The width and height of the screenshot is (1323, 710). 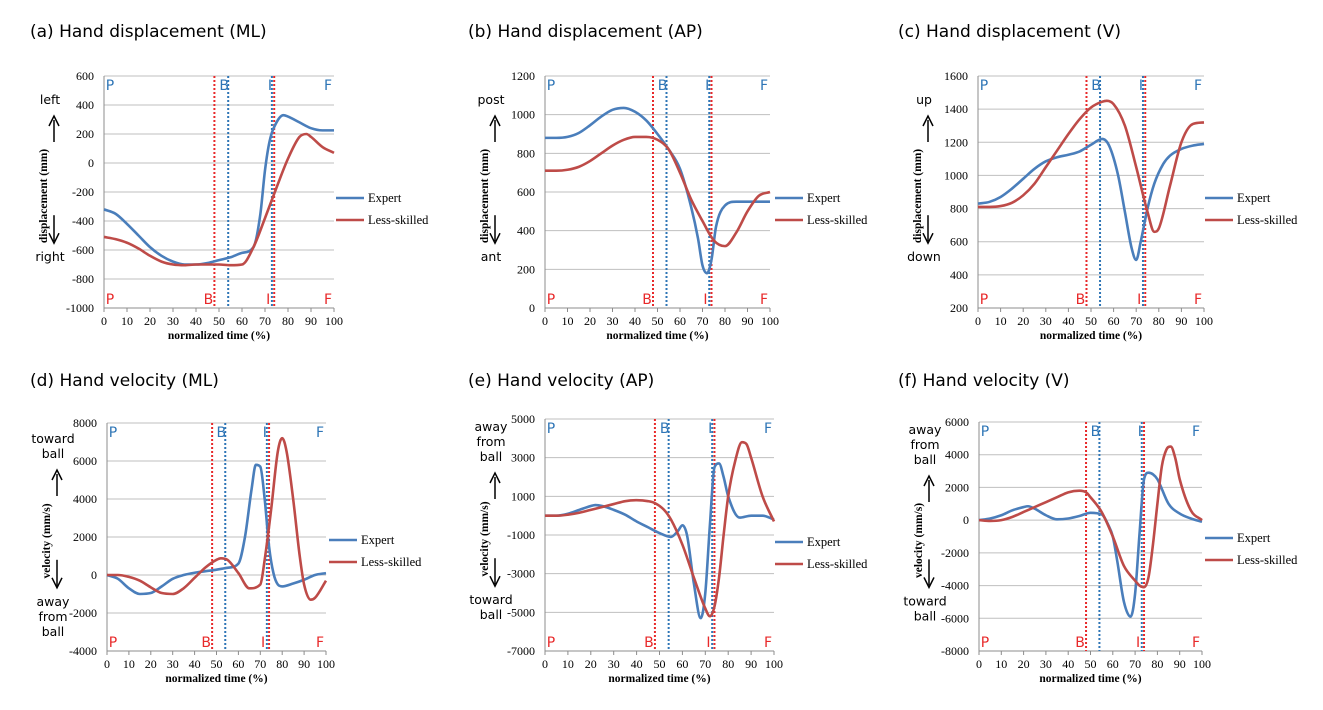 What do you see at coordinates (49, 256) in the screenshot?
I see `direction-down-label: right` at bounding box center [49, 256].